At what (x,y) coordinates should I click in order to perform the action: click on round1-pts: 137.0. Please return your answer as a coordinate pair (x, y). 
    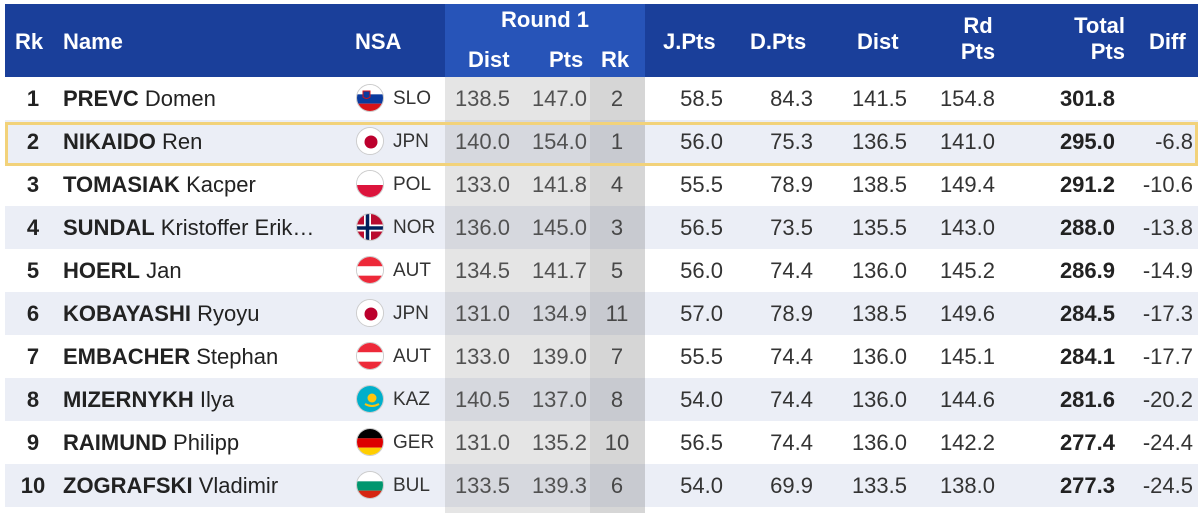
    Looking at the image, I should click on (559, 399).